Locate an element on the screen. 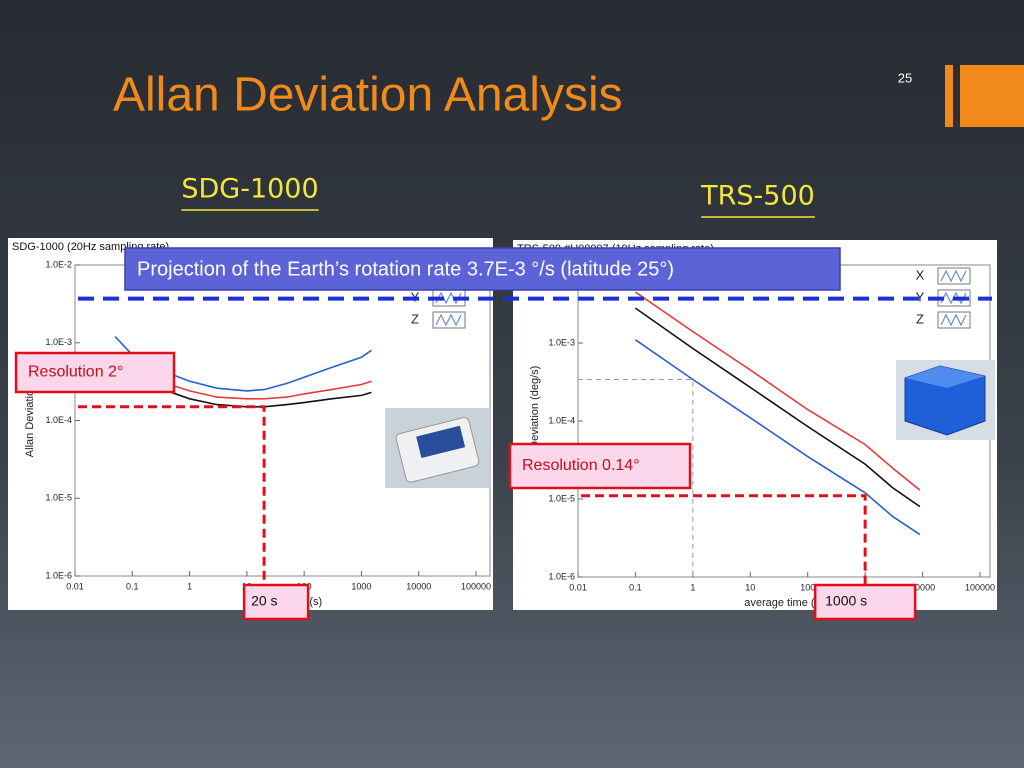 The image size is (1024, 768). y-marker-label: Resolution 2° is located at coordinates (75, 372).